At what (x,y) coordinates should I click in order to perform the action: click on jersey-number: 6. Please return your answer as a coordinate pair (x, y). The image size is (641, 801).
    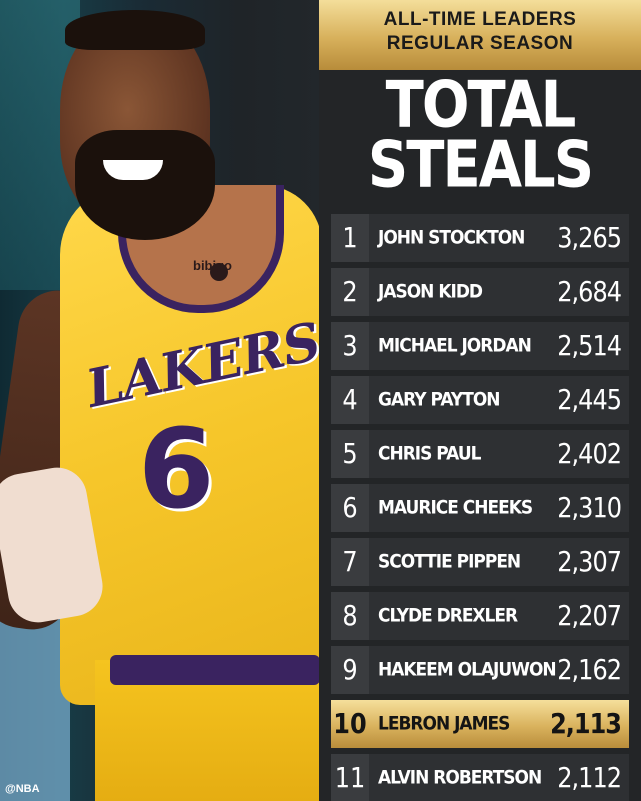
    Looking at the image, I should click on (176, 469).